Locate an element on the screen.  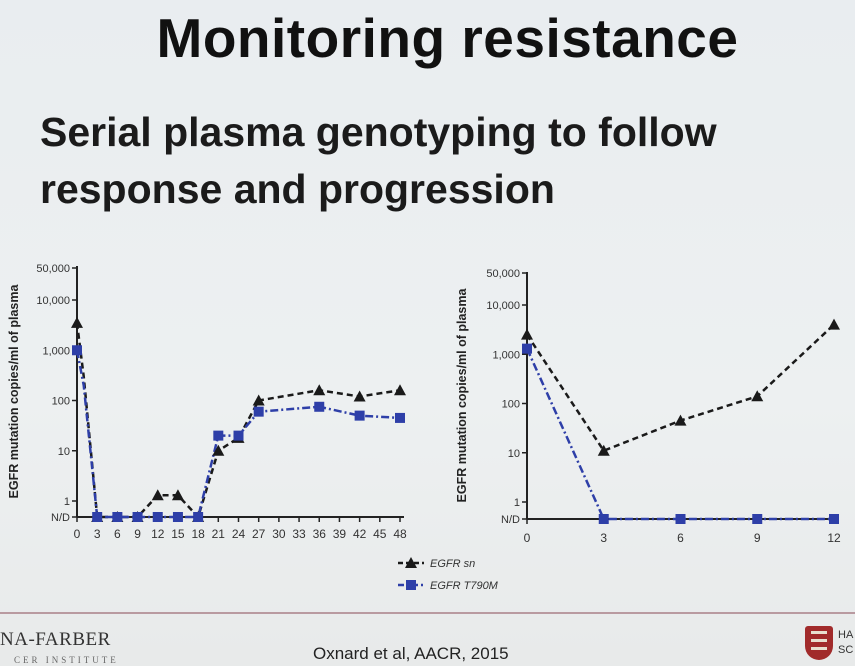
x-tick-label: 39 is located at coordinates (340, 534).